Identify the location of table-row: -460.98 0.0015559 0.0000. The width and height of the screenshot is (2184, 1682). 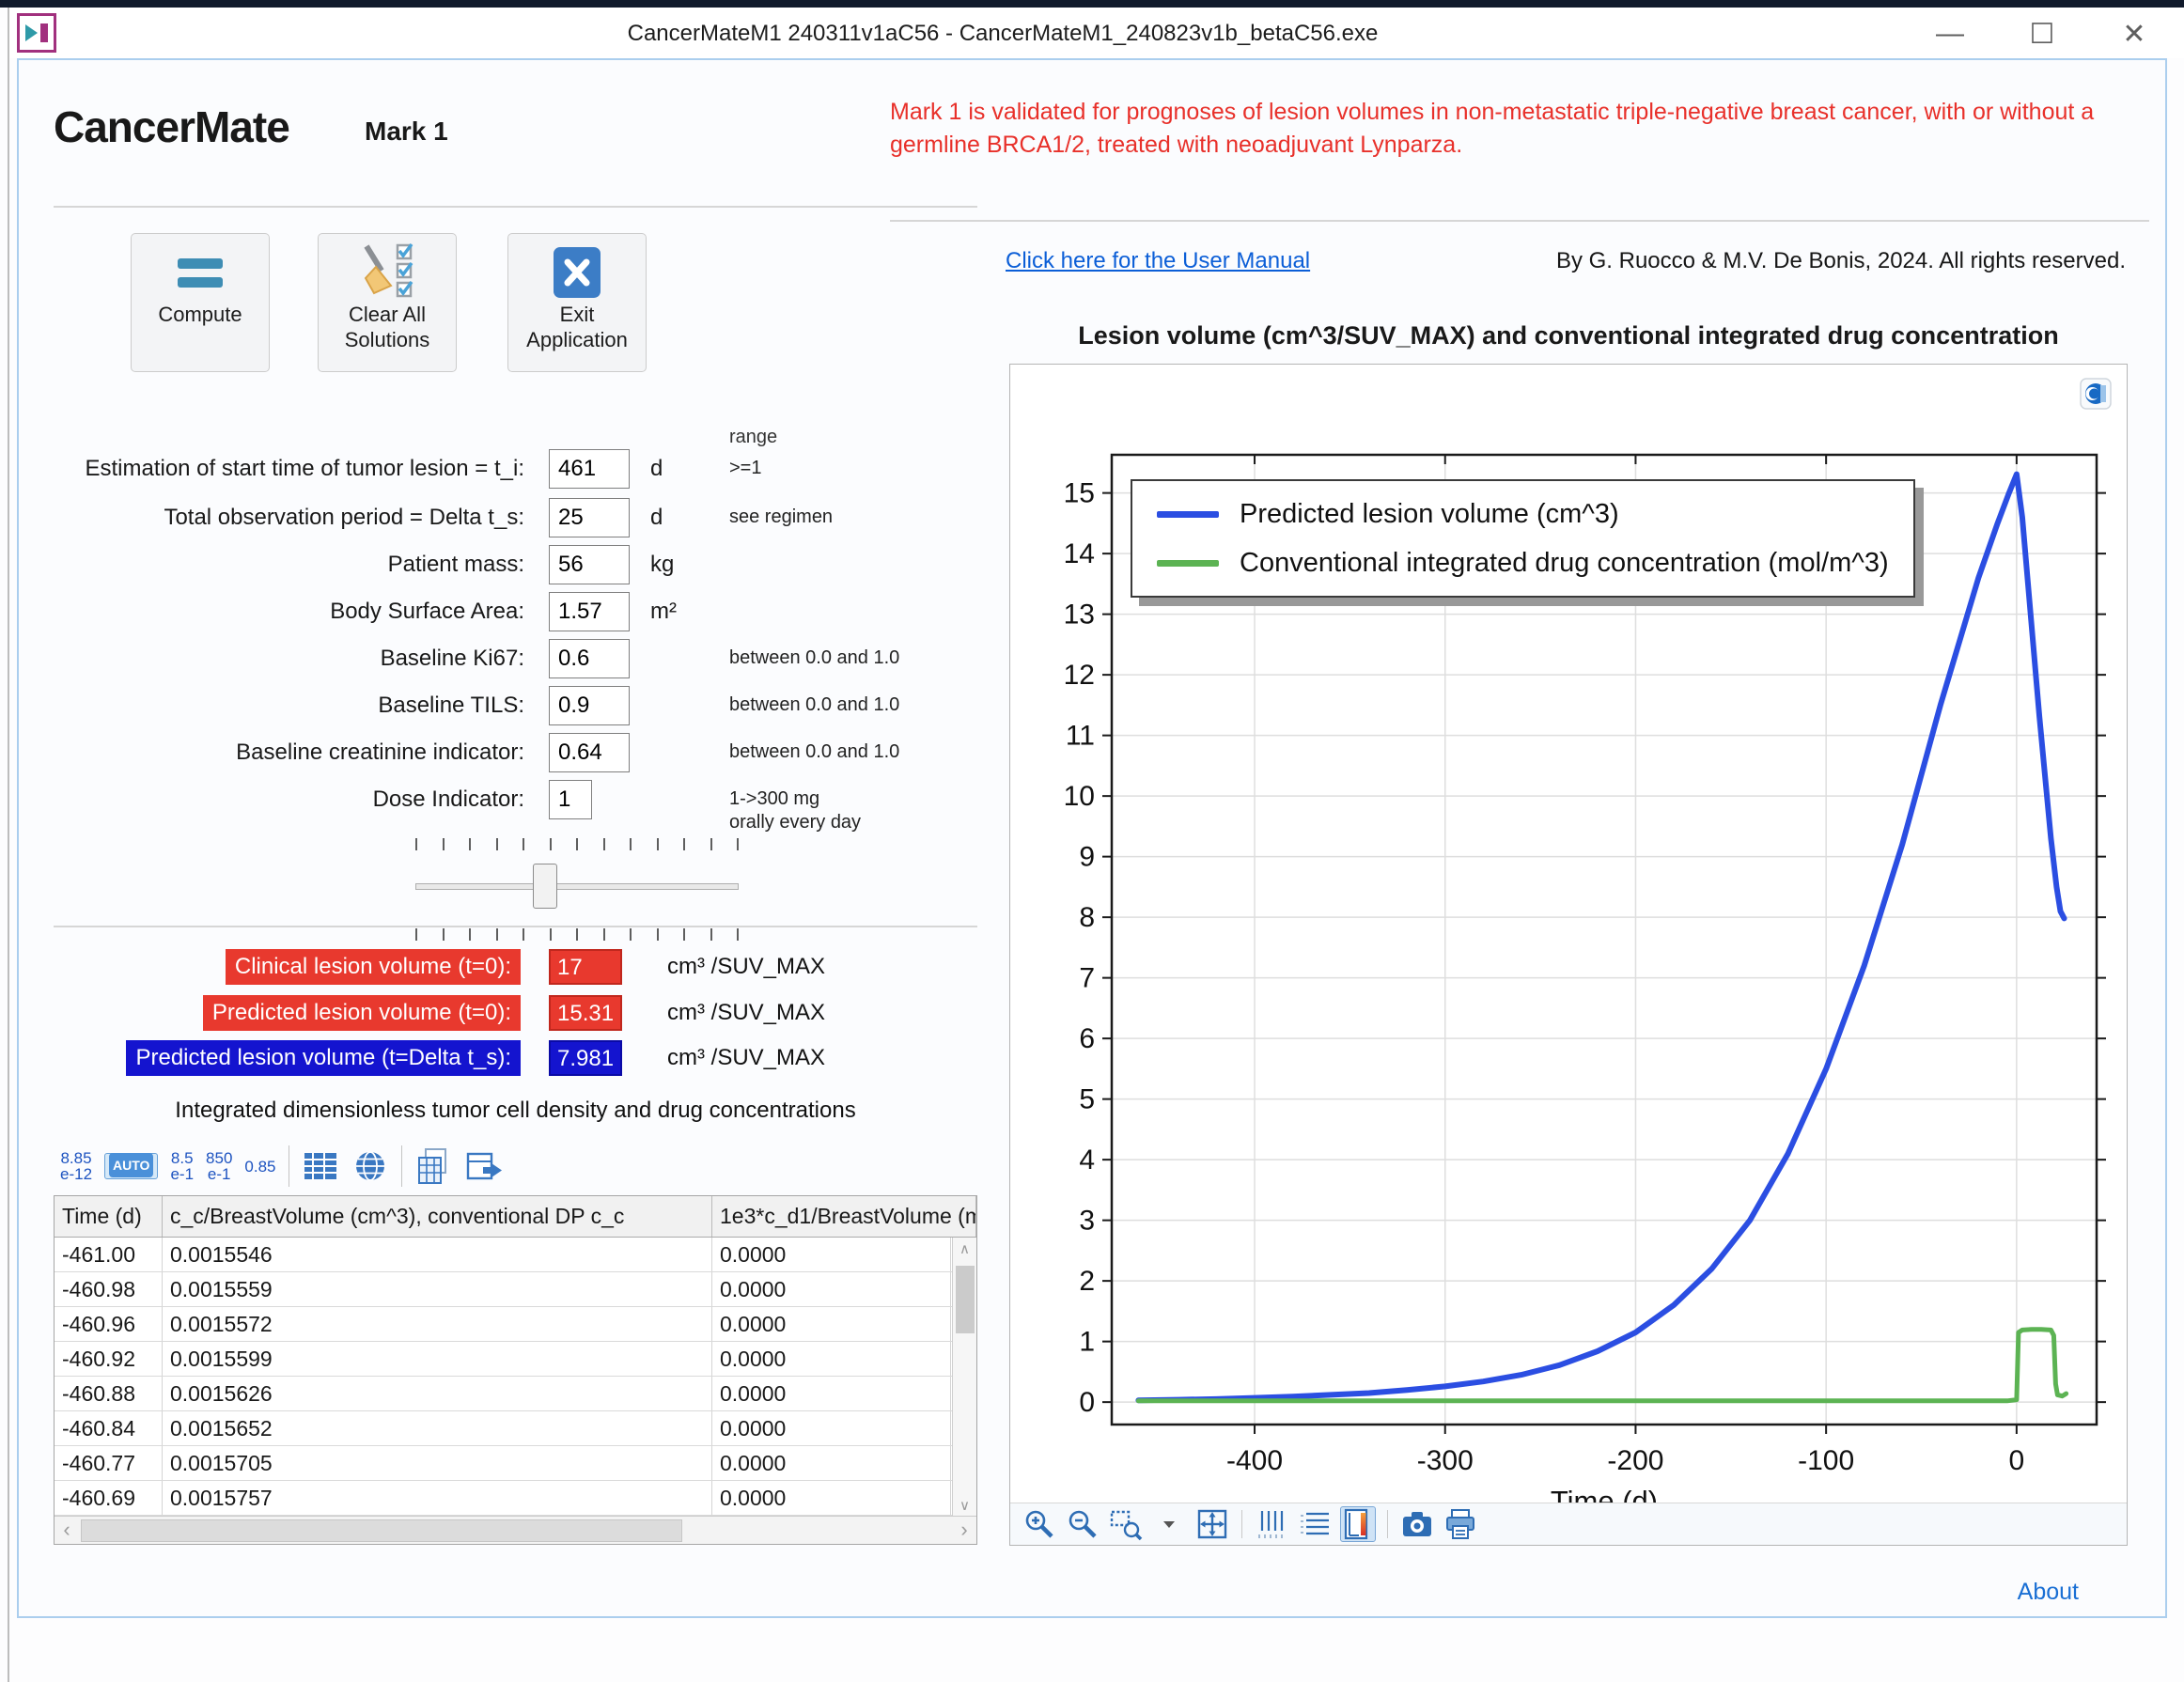
(515, 1289).